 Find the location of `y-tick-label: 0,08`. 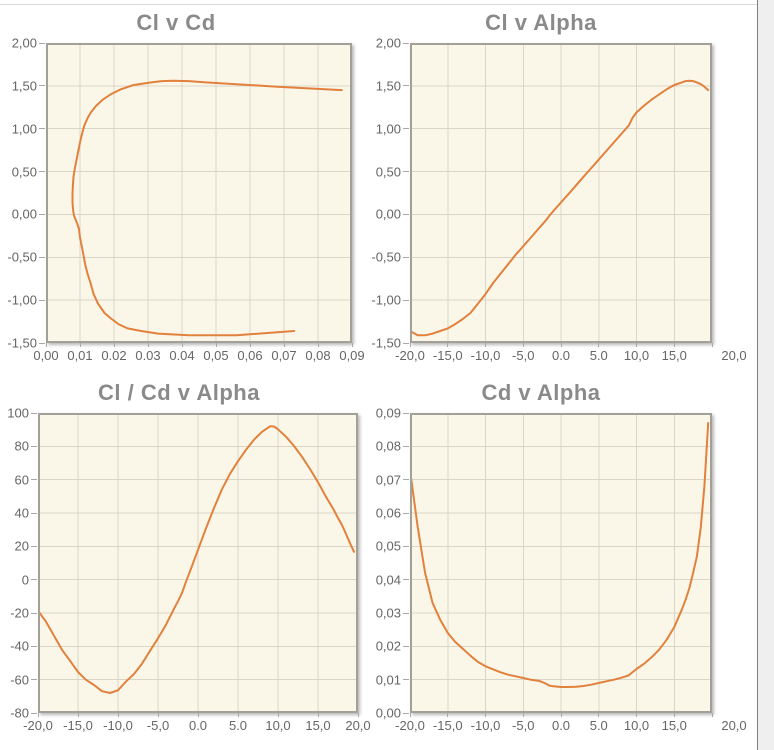

y-tick-label: 0,08 is located at coordinates (388, 446).